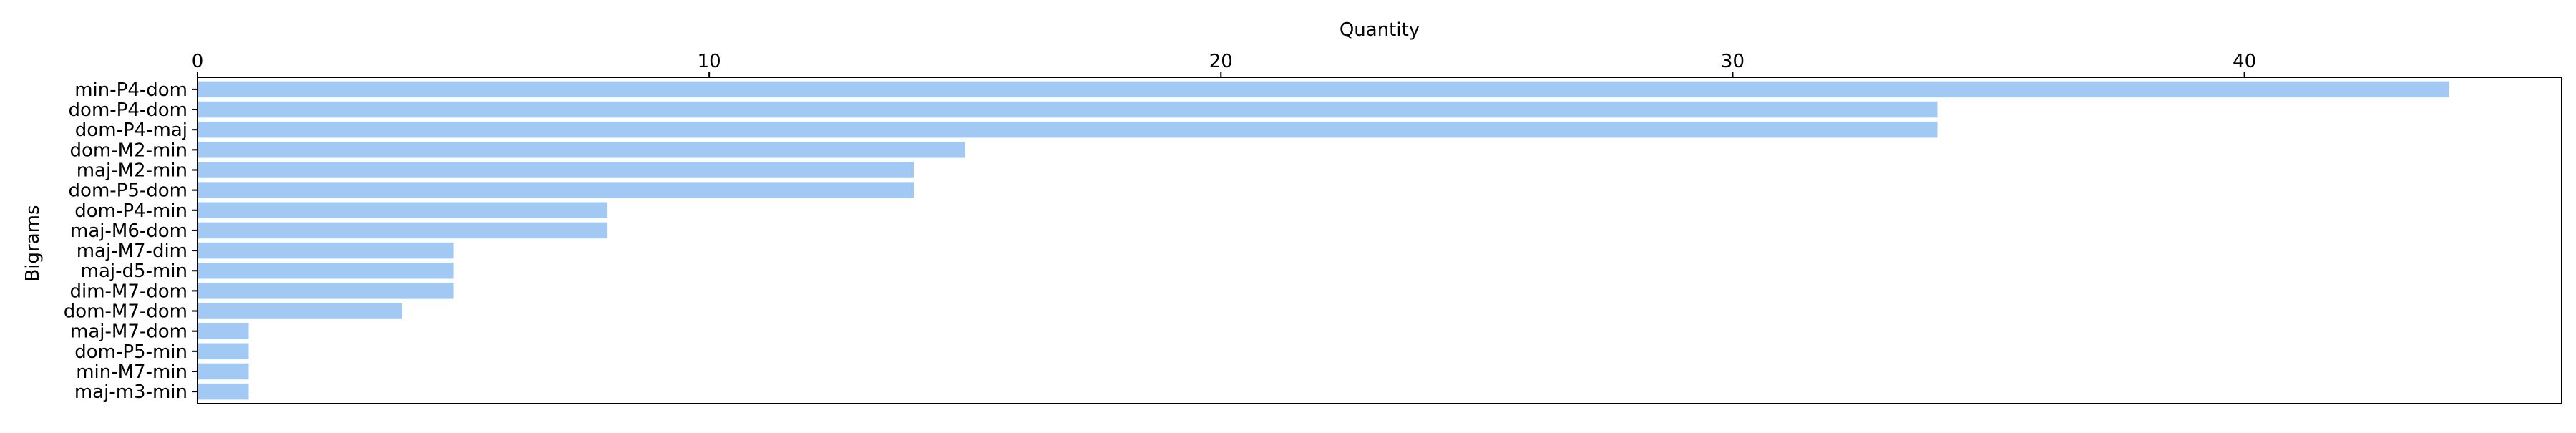 Image resolution: width=2576 pixels, height=433 pixels. Describe the element at coordinates (130, 211) in the screenshot. I see `y-tick-label: dom-P4-min` at that location.